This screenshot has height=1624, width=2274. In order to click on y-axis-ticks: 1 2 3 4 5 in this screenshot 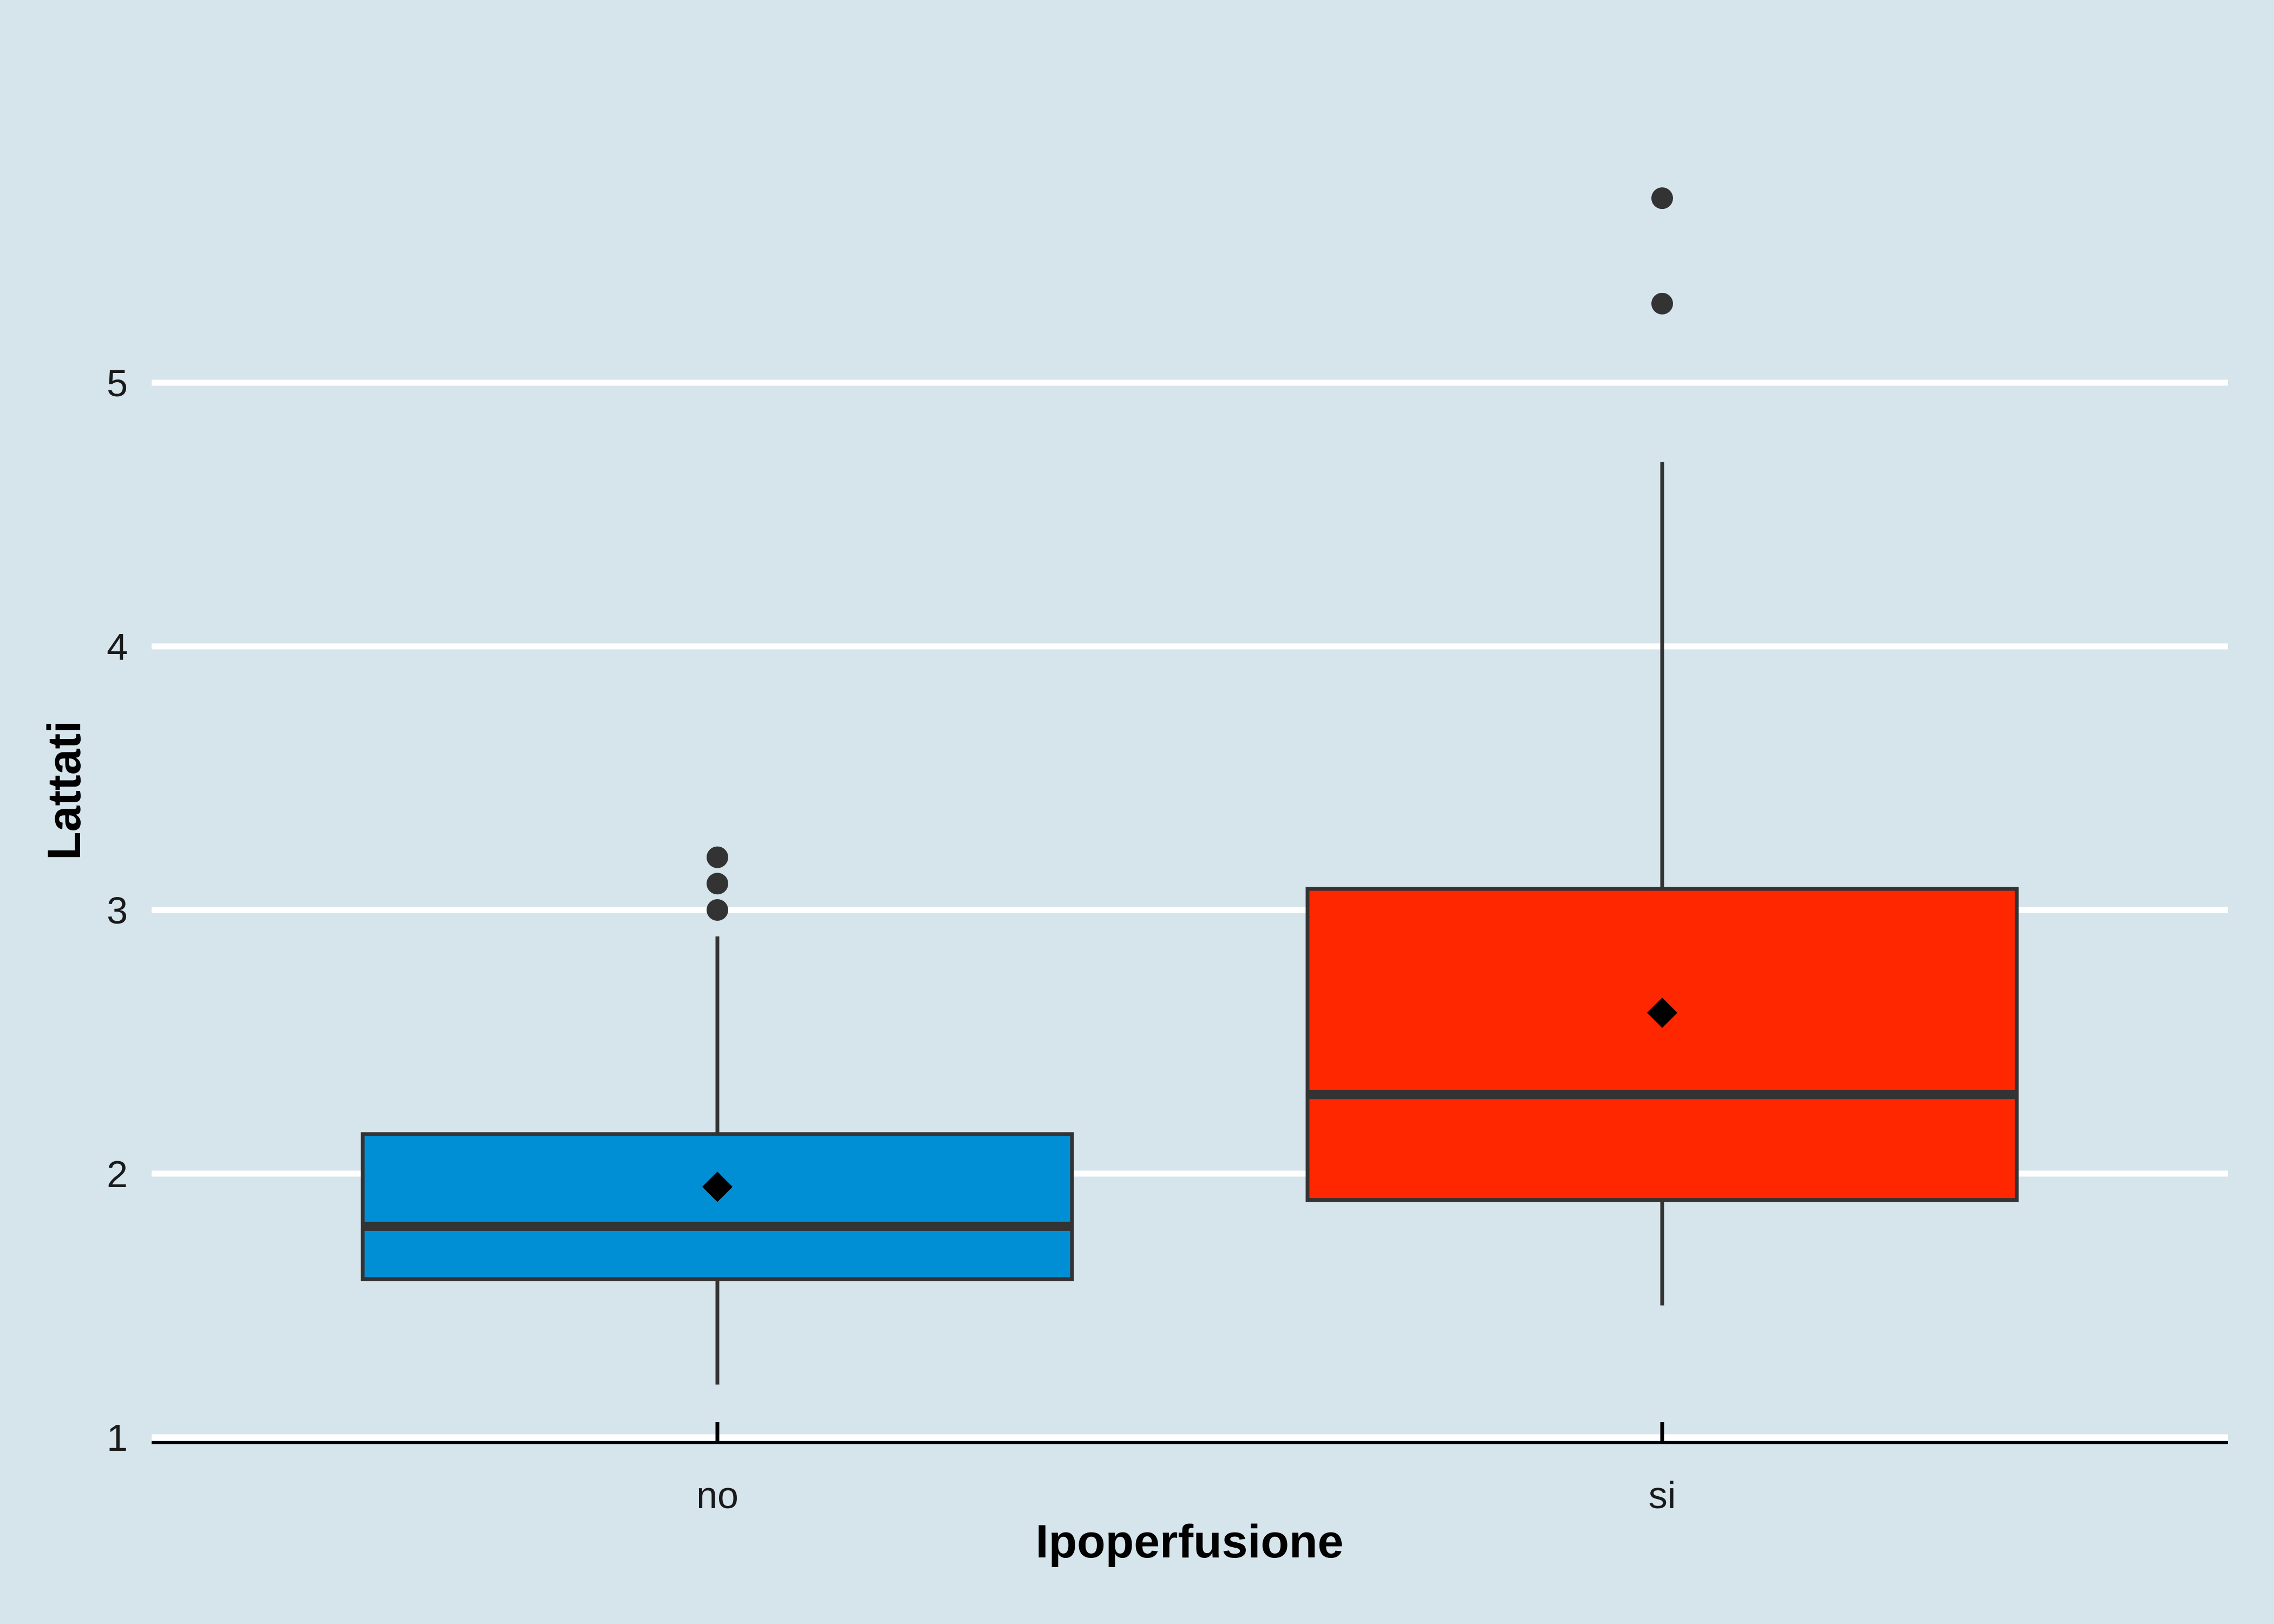, I will do `click(118, 910)`.